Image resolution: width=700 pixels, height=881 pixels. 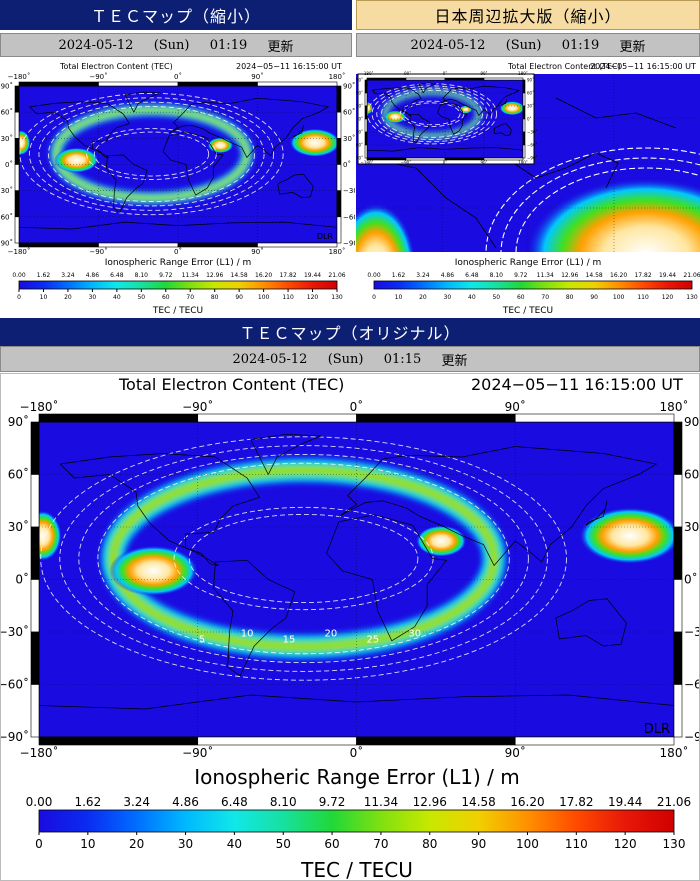 I want to click on lat-tick-label-right: 60˚, so click(x=692, y=474).